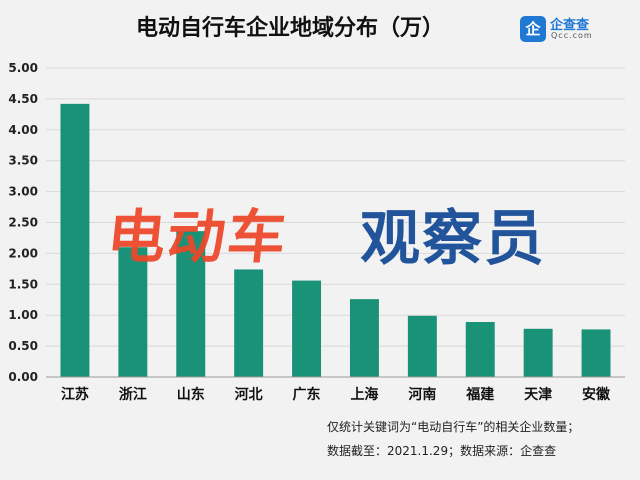 The height and width of the screenshot is (480, 640). What do you see at coordinates (364, 394) in the screenshot?
I see `x-tick-label: 上海` at bounding box center [364, 394].